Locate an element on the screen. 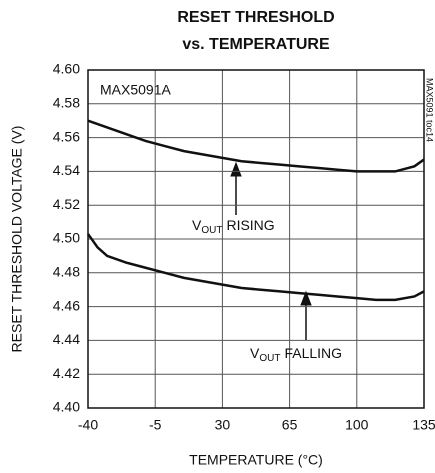 Image resolution: width=435 pixels, height=473 pixels. series-label: VOUT RISING is located at coordinates (233, 226).